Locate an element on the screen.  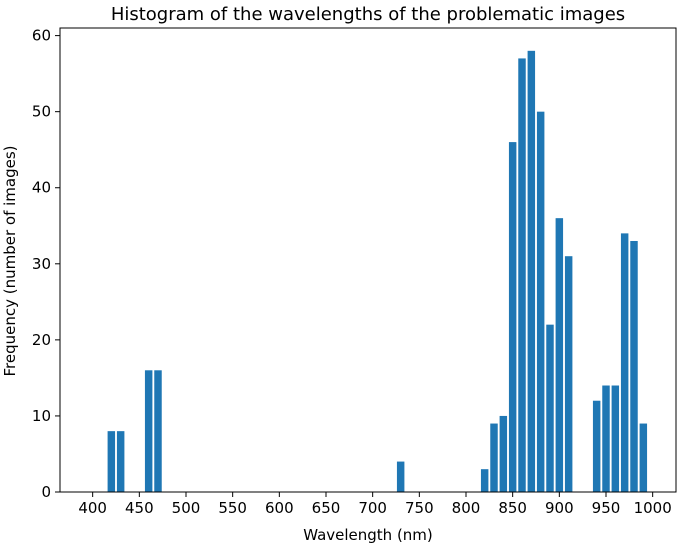
y-tick-label: 40 is located at coordinates (41, 188).